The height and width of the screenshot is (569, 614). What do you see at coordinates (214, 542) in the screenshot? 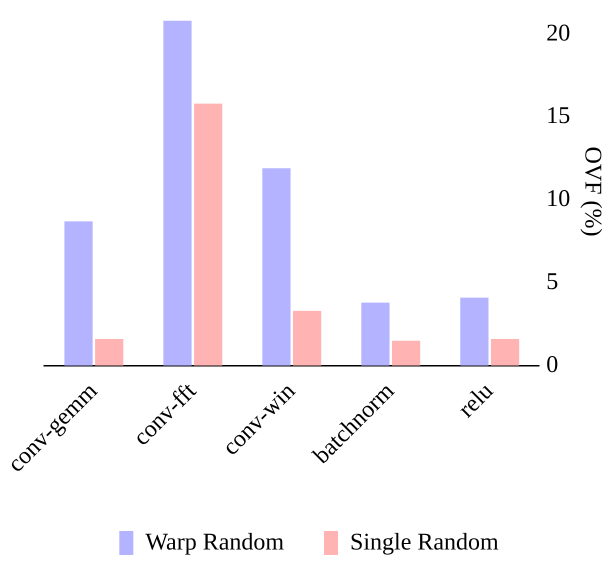
I see `legend-label: Warp Random` at bounding box center [214, 542].